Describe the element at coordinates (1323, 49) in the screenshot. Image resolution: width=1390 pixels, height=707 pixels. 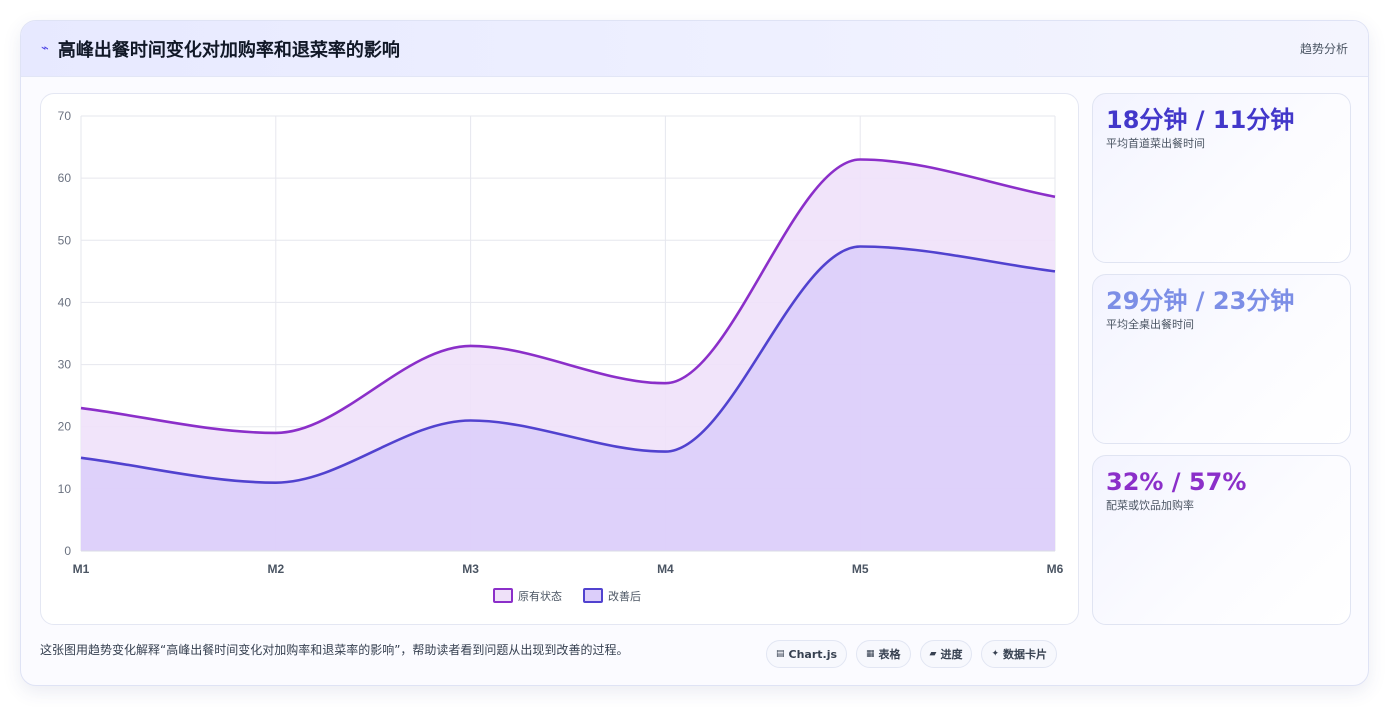
I see `header-tag: 趋势分析` at that location.